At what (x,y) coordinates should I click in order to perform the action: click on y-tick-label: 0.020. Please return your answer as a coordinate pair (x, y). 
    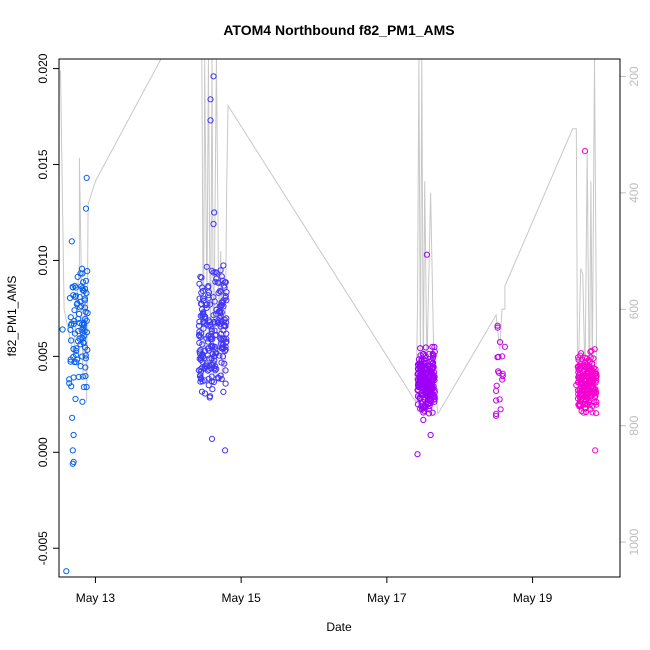
    Looking at the image, I should click on (43, 68).